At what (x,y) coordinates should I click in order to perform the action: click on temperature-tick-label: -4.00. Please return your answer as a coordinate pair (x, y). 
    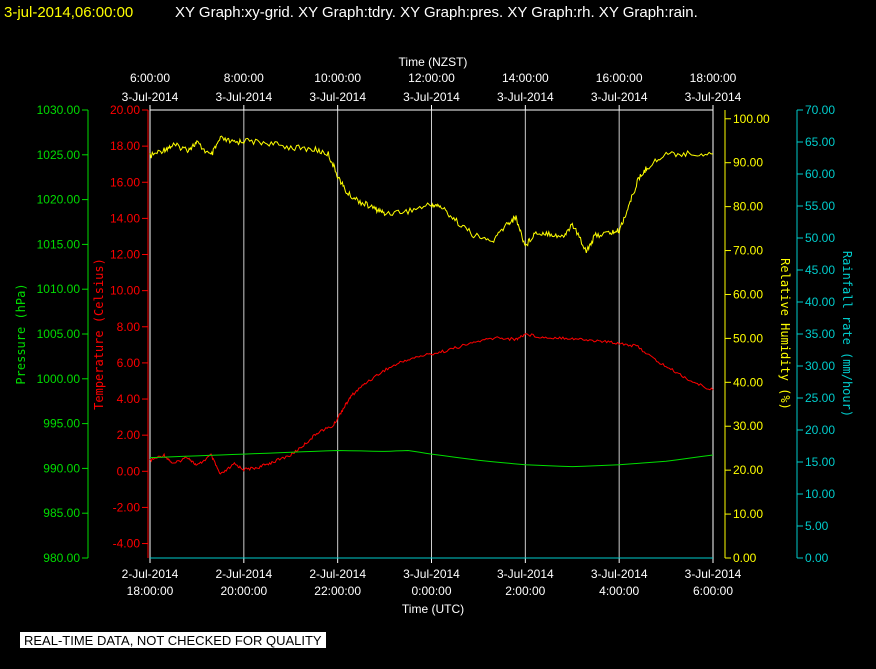
    Looking at the image, I should click on (127, 544).